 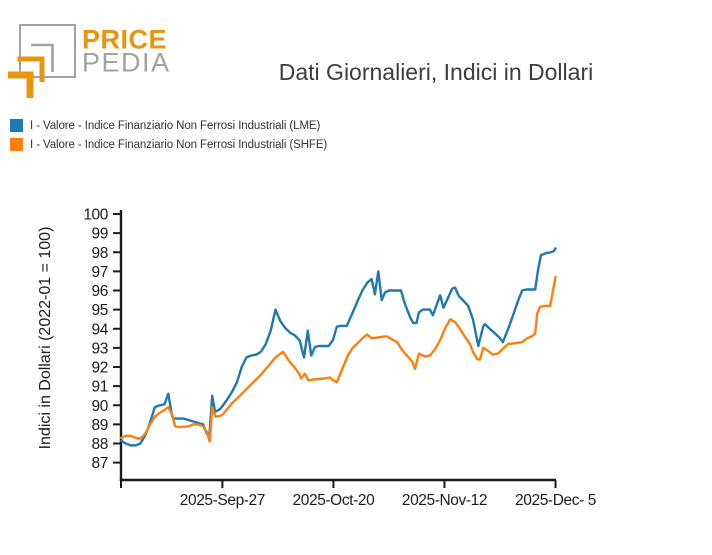 What do you see at coordinates (100, 406) in the screenshot?
I see `y-tick-label: 90` at bounding box center [100, 406].